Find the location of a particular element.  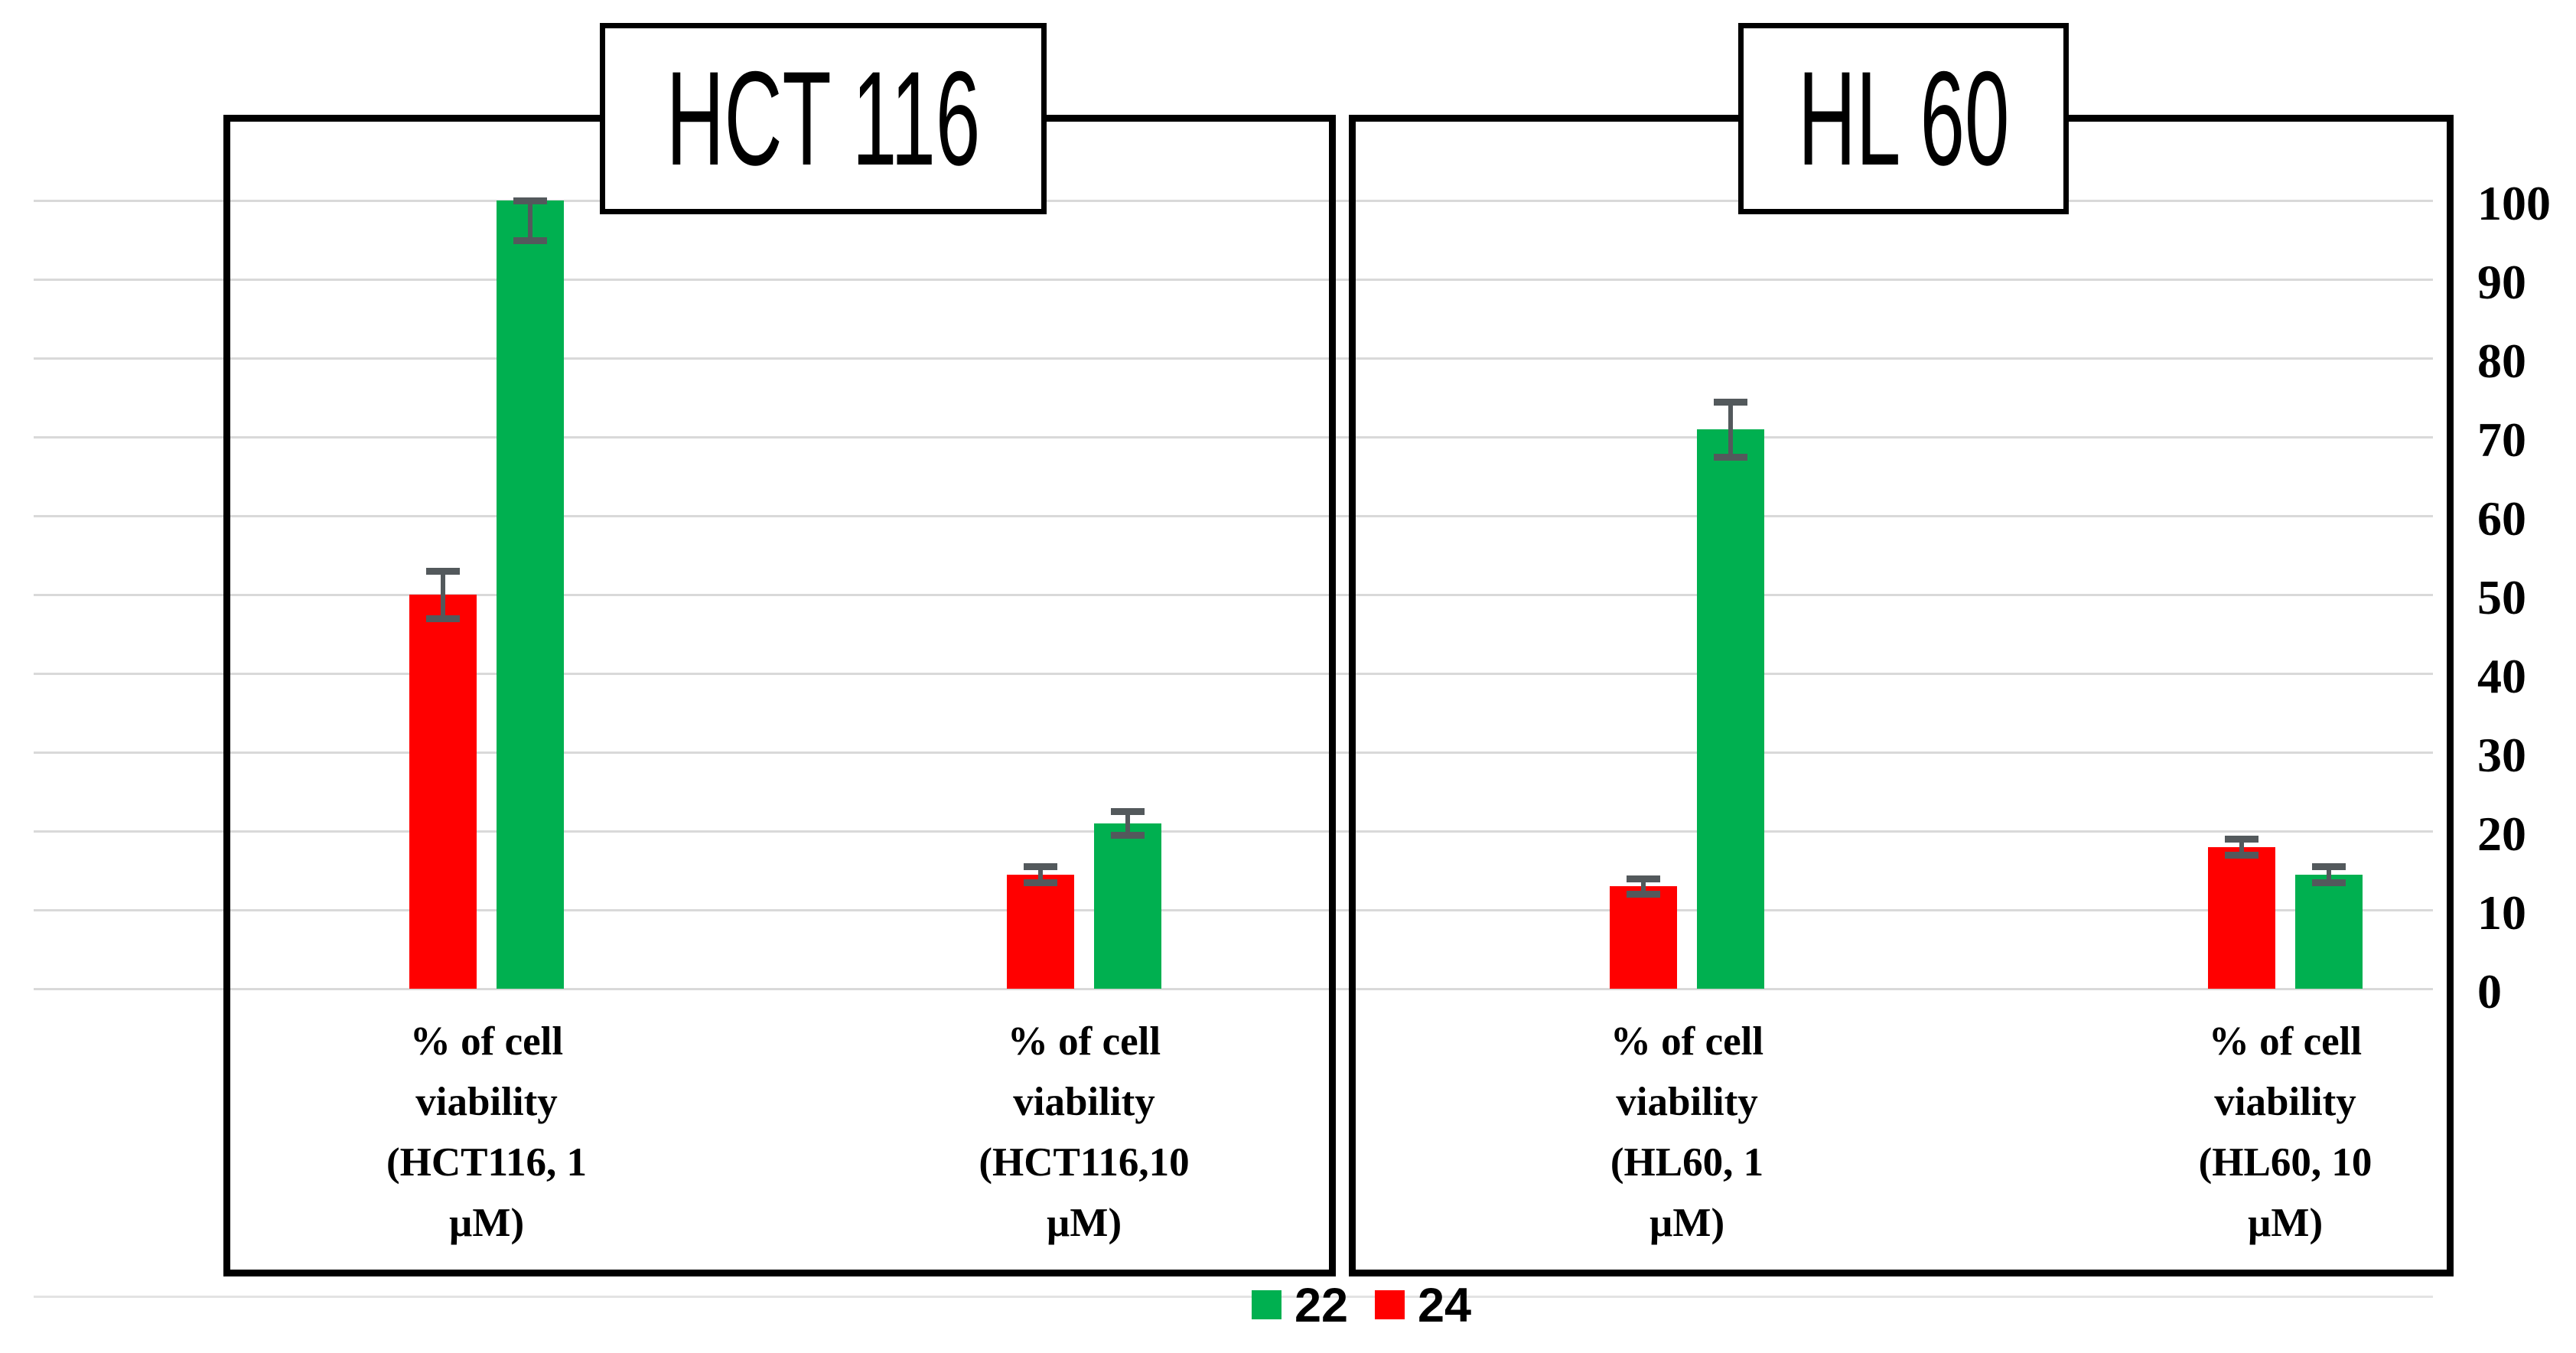

bar-series-24-HCT116-g1 is located at coordinates (1040, 931).